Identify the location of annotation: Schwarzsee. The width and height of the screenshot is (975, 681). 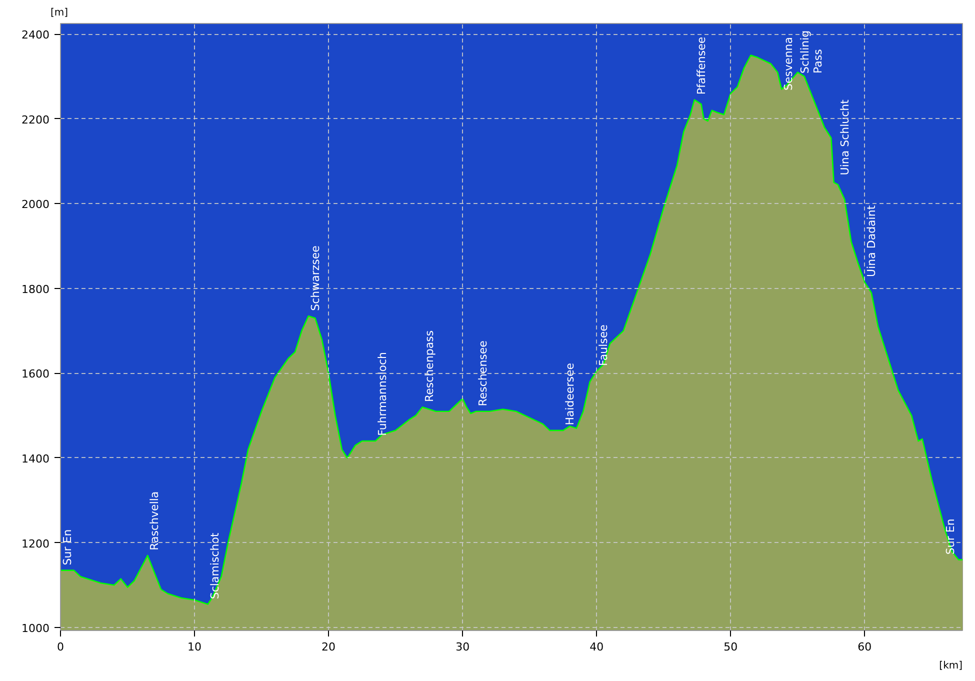
(315, 278).